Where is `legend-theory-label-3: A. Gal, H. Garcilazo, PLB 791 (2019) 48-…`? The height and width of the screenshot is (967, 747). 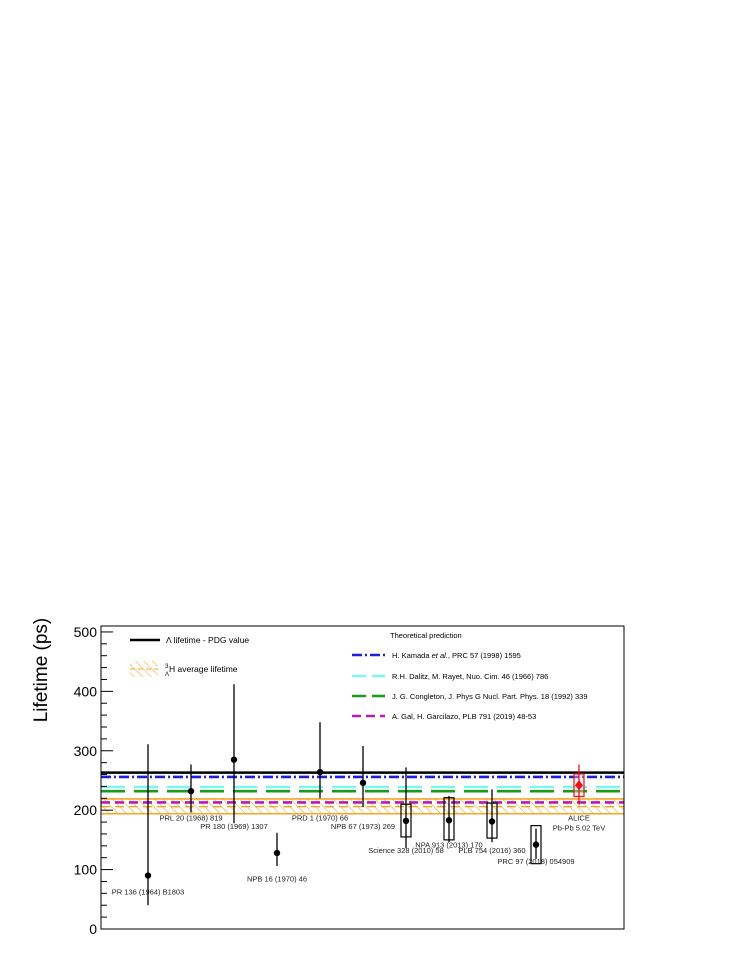 legend-theory-label-3: A. Gal, H. Garcilazo, PLB 791 (2019) 48-… is located at coordinates (464, 716).